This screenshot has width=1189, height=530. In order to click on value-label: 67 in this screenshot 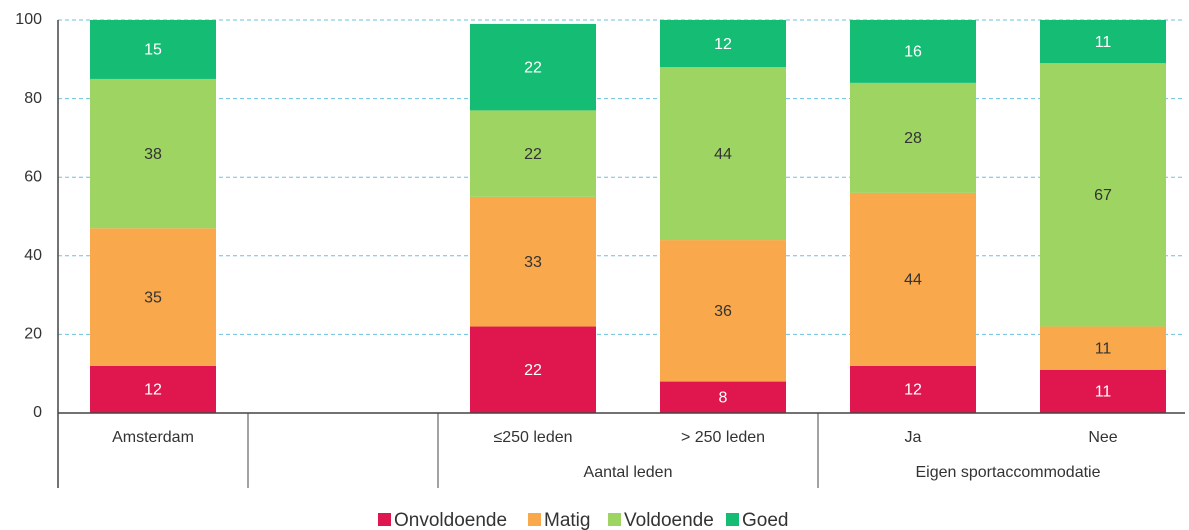, I will do `click(1103, 195)`.